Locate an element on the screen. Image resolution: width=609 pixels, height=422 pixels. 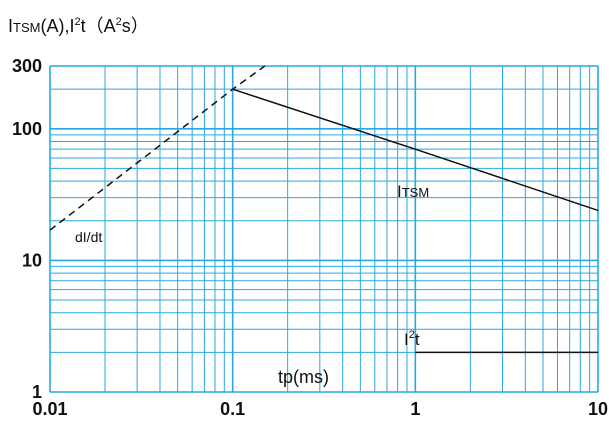
y-tick-label: 1 is located at coordinates (37, 392).